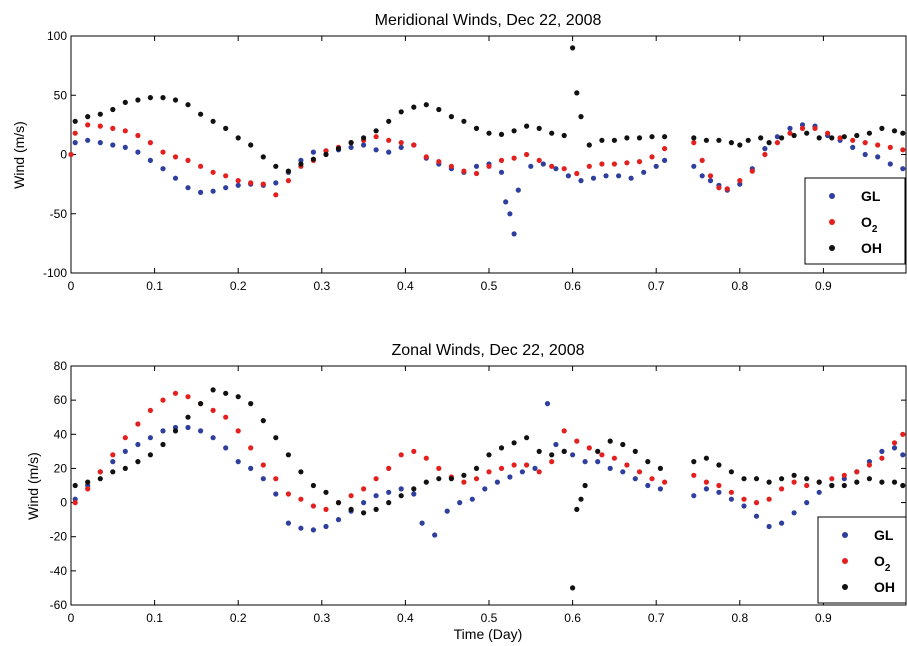  Describe the element at coordinates (656, 286) in the screenshot. I see `x-tick-label: 0.7` at that location.